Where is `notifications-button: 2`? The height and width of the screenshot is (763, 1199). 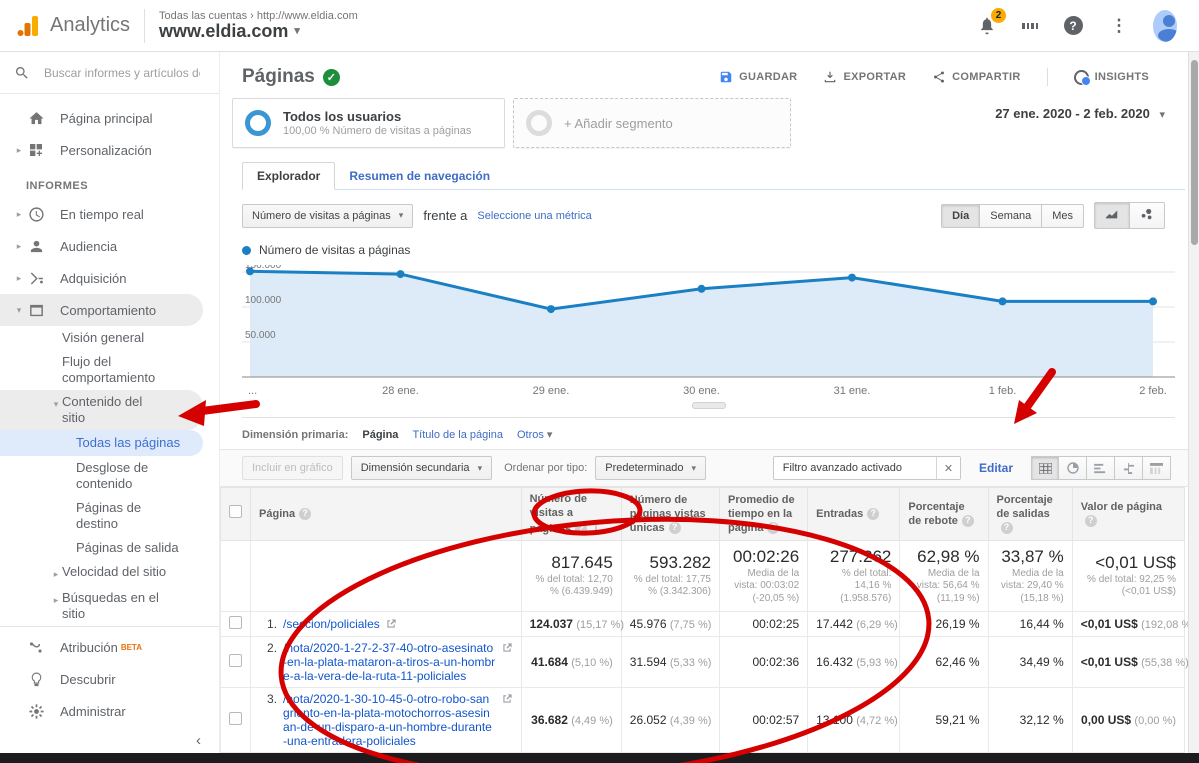 notifications-button: 2 is located at coordinates (990, 22).